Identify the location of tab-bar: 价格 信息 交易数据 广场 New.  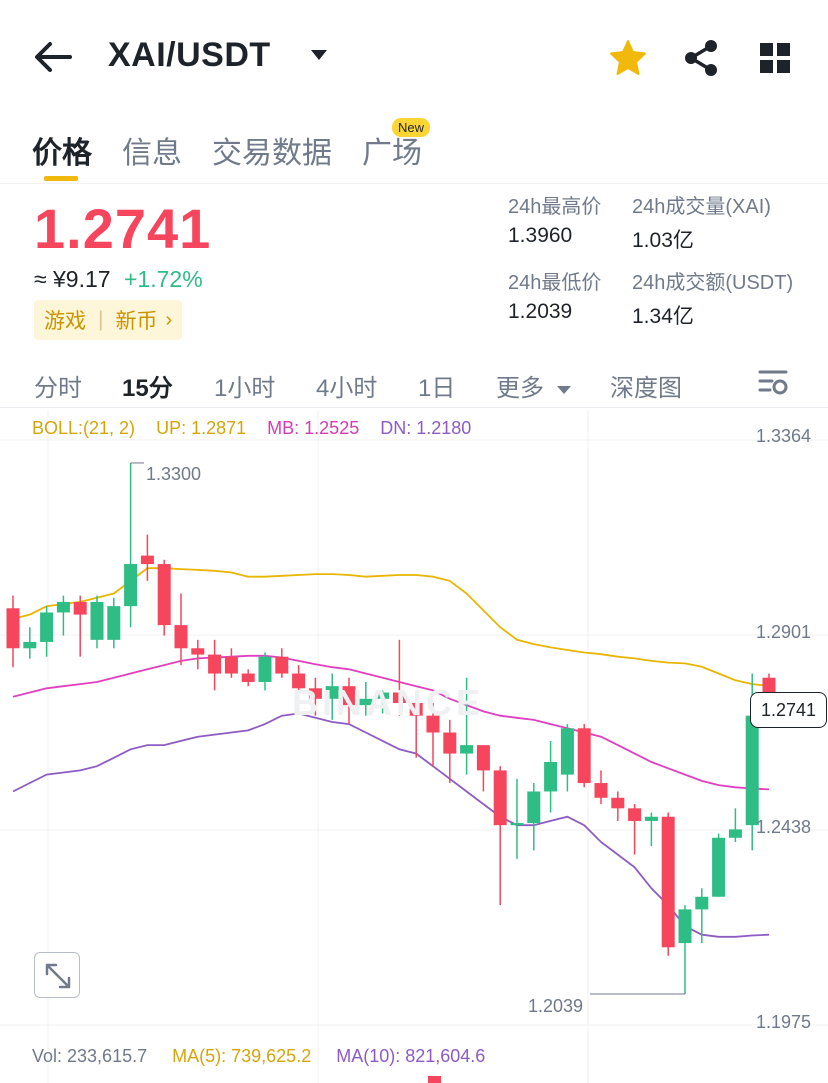
(414, 148).